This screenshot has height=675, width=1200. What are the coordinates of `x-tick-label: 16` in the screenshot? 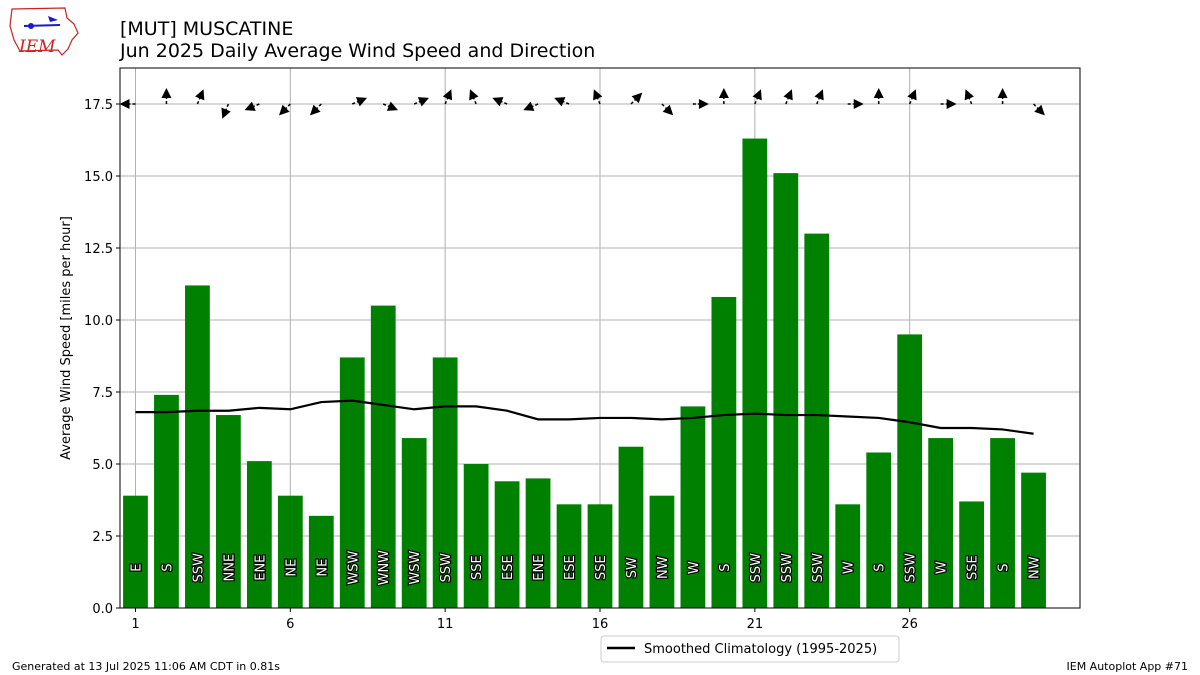 It's located at (600, 624).